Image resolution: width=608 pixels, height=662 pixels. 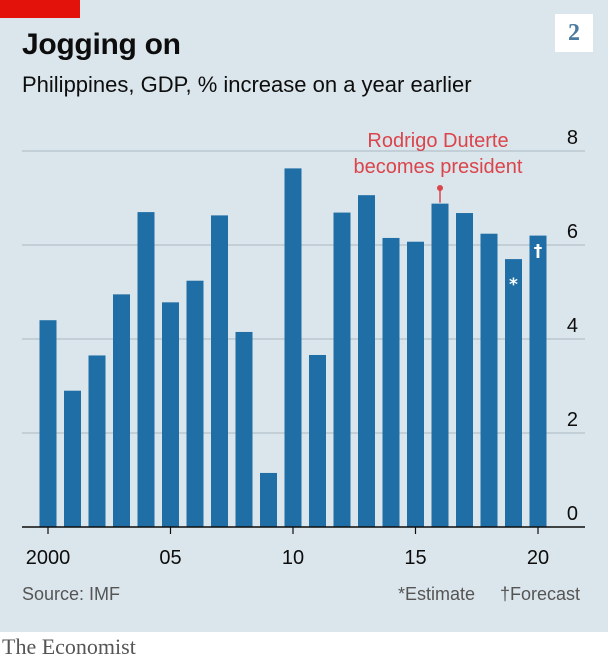 I want to click on bar-2001, so click(x=72, y=458).